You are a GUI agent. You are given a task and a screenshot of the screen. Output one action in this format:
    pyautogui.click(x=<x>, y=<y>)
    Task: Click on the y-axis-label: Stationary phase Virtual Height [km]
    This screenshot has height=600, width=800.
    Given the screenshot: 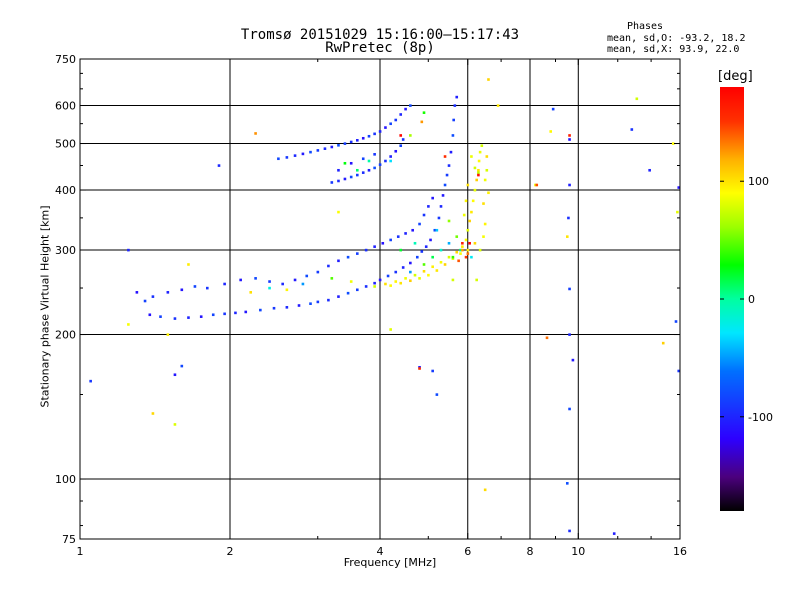 What is the action you would take?
    pyautogui.click(x=45, y=306)
    